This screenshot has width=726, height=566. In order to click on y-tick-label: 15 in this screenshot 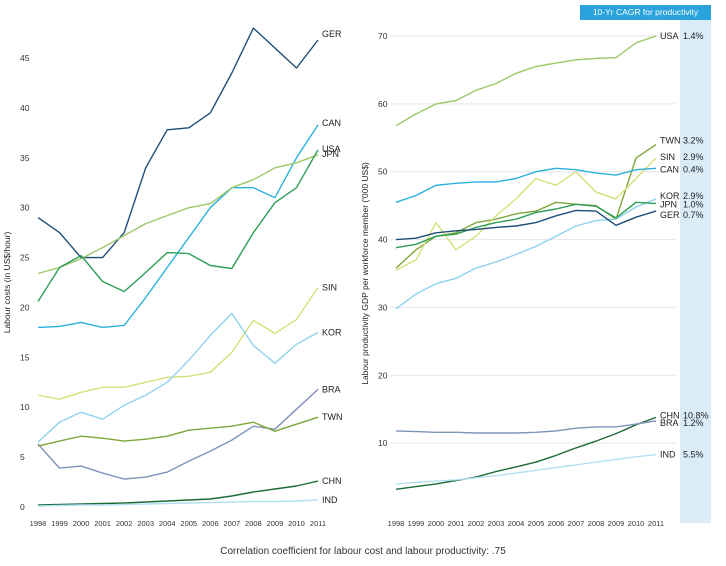, I will do `click(25, 357)`.